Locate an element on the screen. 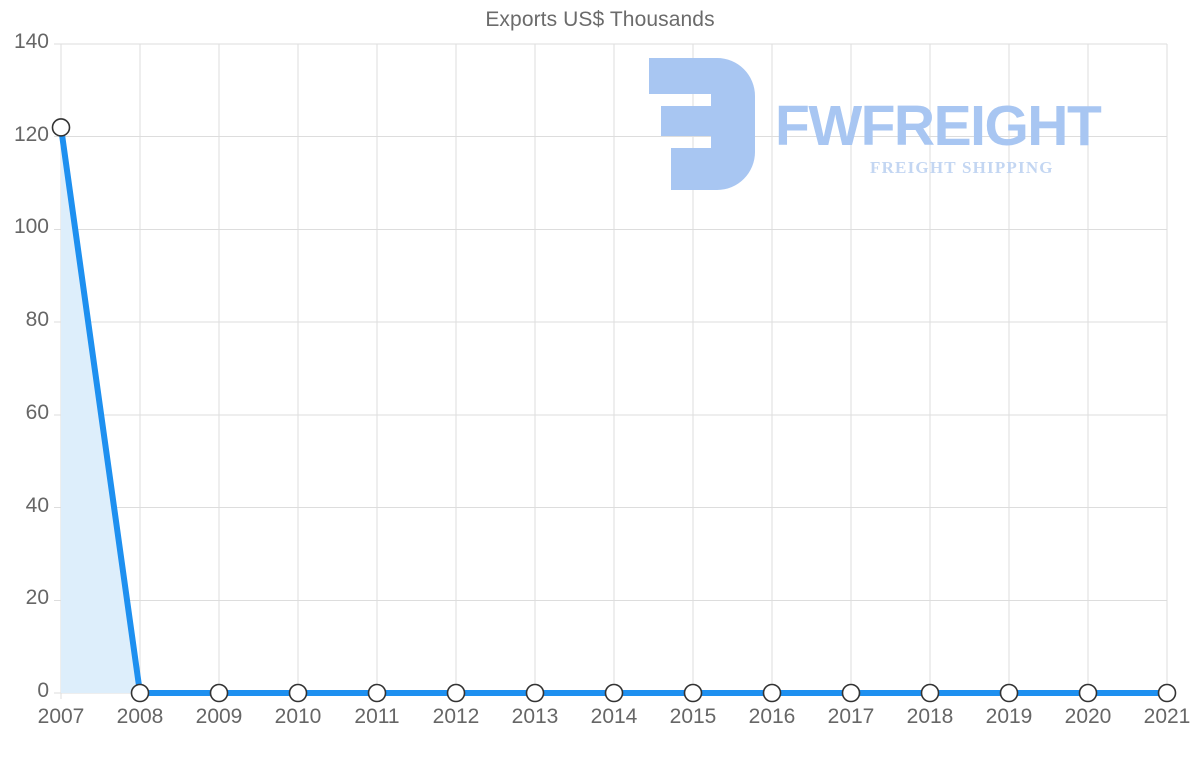 The height and width of the screenshot is (763, 1200). y-axis-tick-label: 120 is located at coordinates (31, 134).